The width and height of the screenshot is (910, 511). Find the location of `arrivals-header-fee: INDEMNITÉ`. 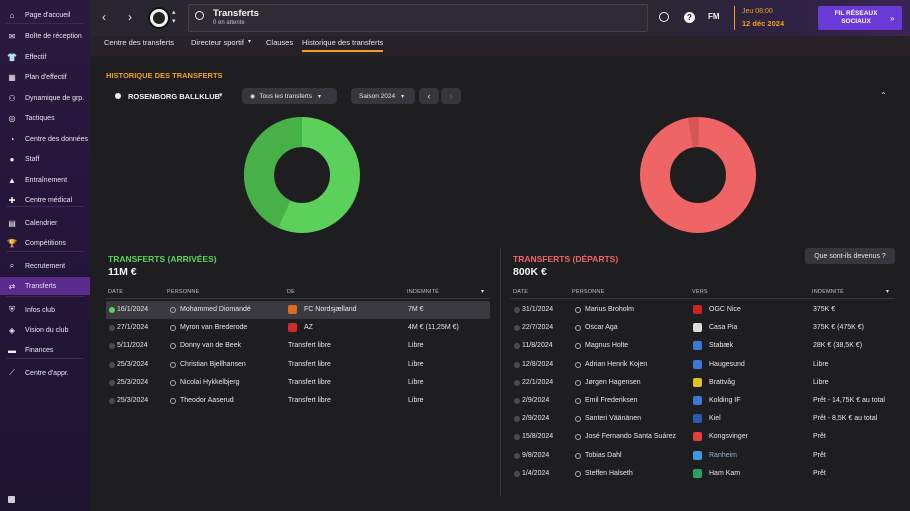

arrivals-header-fee: INDEMNITÉ is located at coordinates (423, 292).